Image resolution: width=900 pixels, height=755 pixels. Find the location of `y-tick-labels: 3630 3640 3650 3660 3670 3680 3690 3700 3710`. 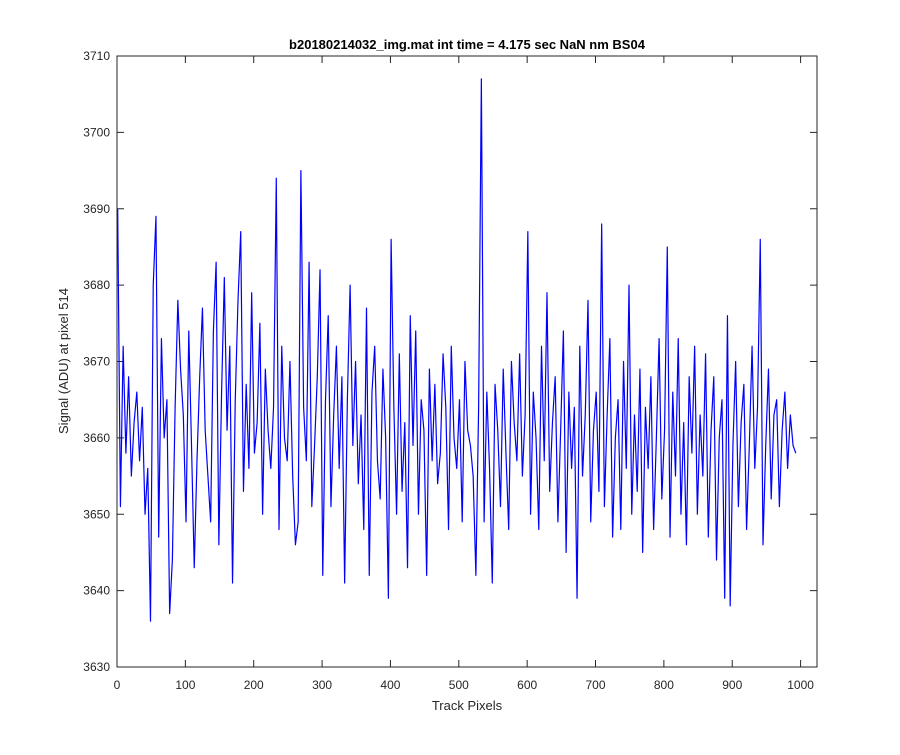

y-tick-labels: 3630 3640 3650 3660 3670 3680 3690 3700 3710 is located at coordinates (96, 361).